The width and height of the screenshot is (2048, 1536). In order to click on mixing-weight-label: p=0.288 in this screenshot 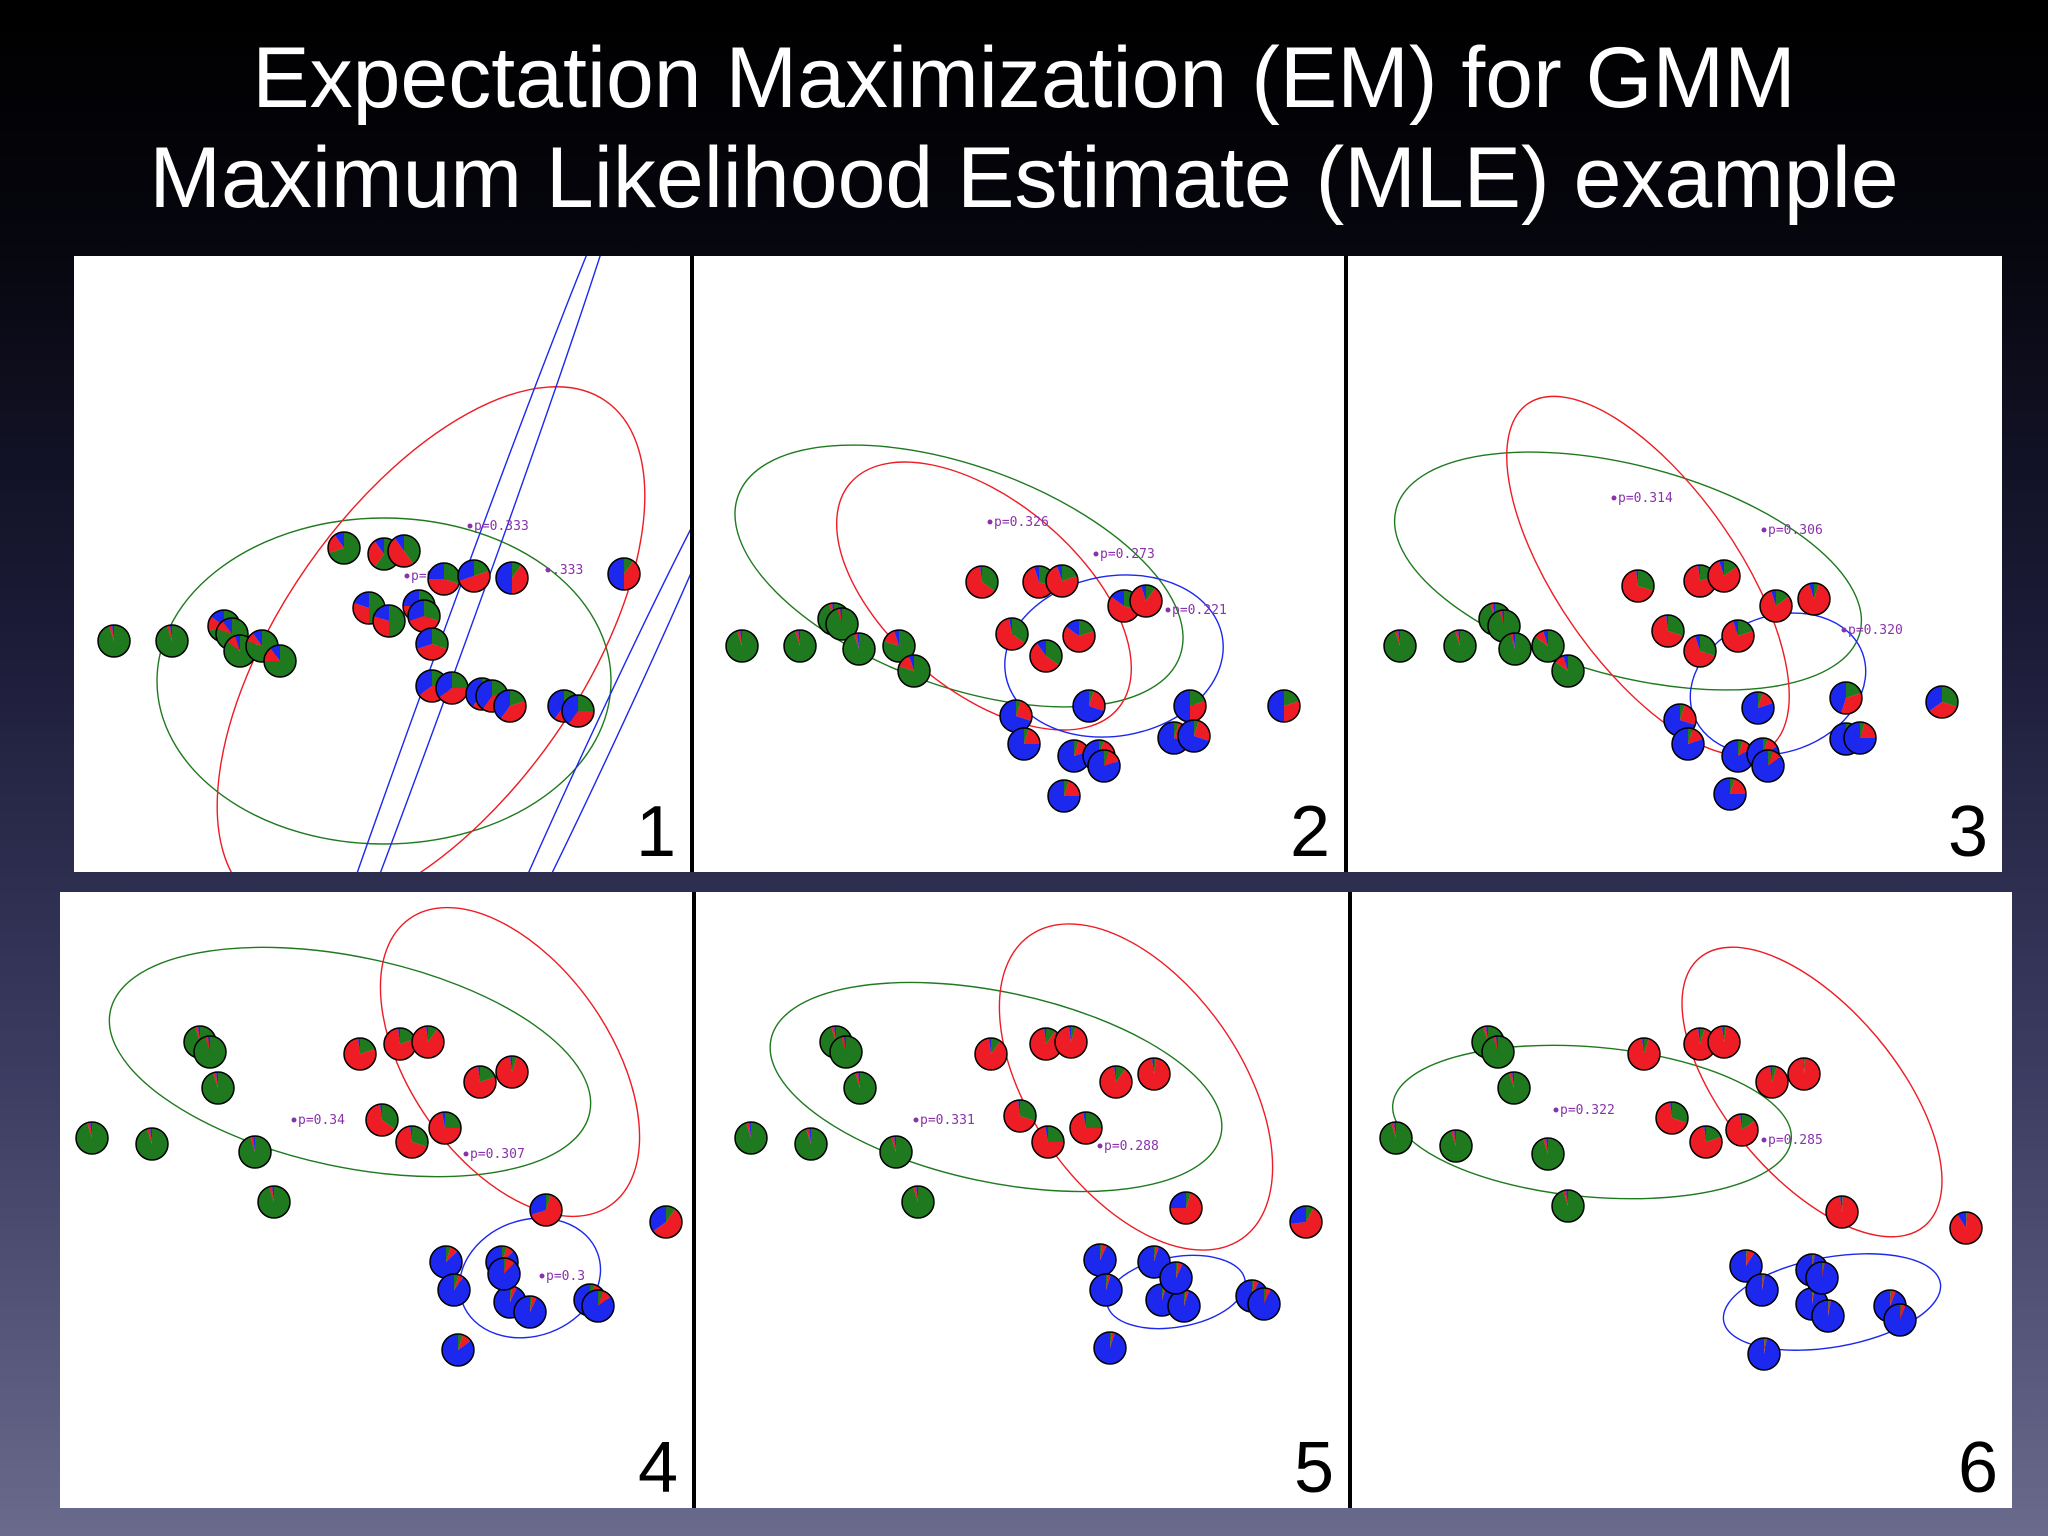, I will do `click(1131, 1146)`.